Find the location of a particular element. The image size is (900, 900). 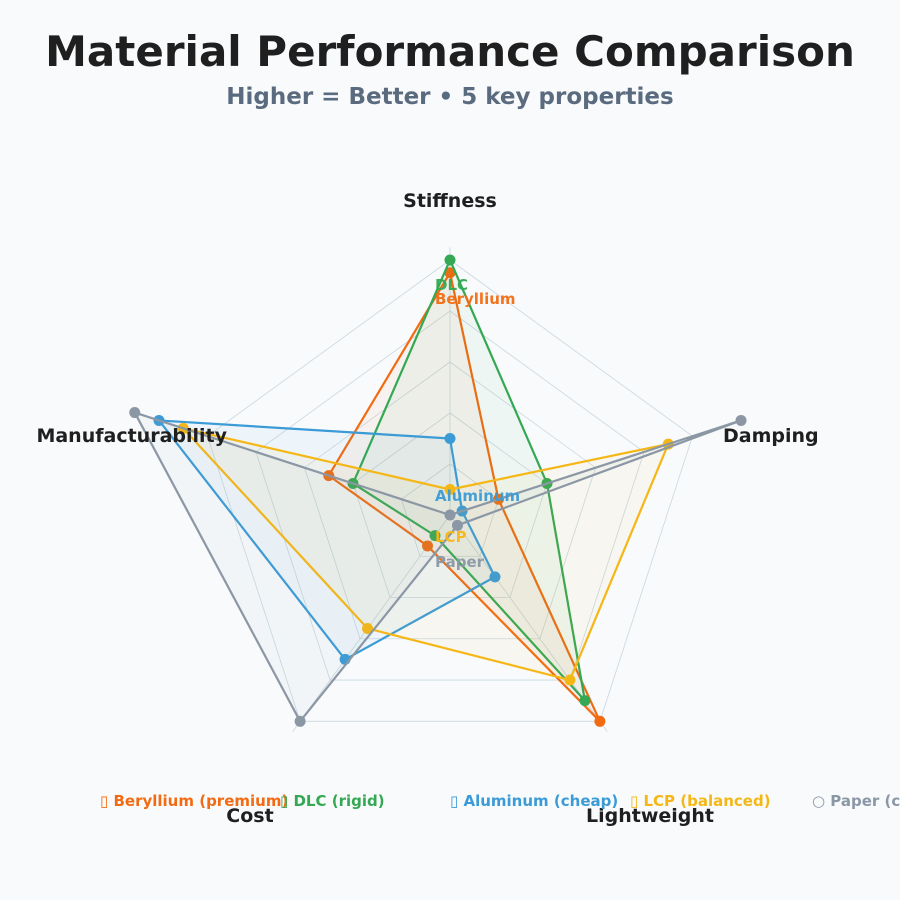

grid-spoke is located at coordinates (371, 623).